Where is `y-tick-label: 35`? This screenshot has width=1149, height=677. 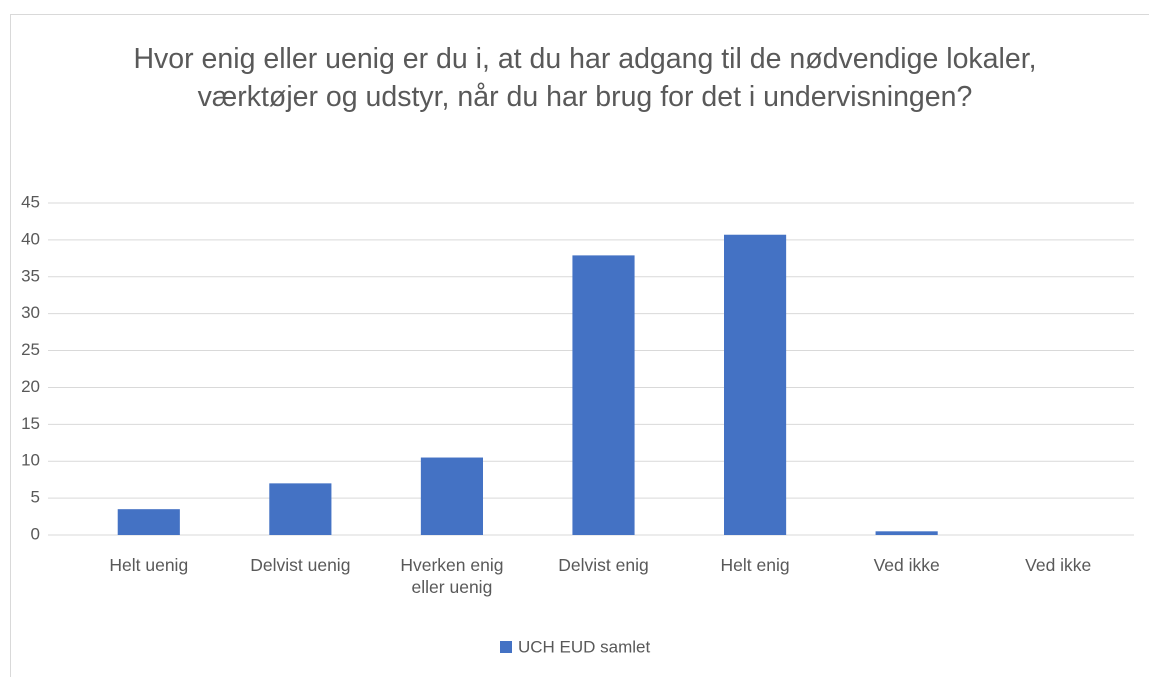
y-tick-label: 35 is located at coordinates (30, 275).